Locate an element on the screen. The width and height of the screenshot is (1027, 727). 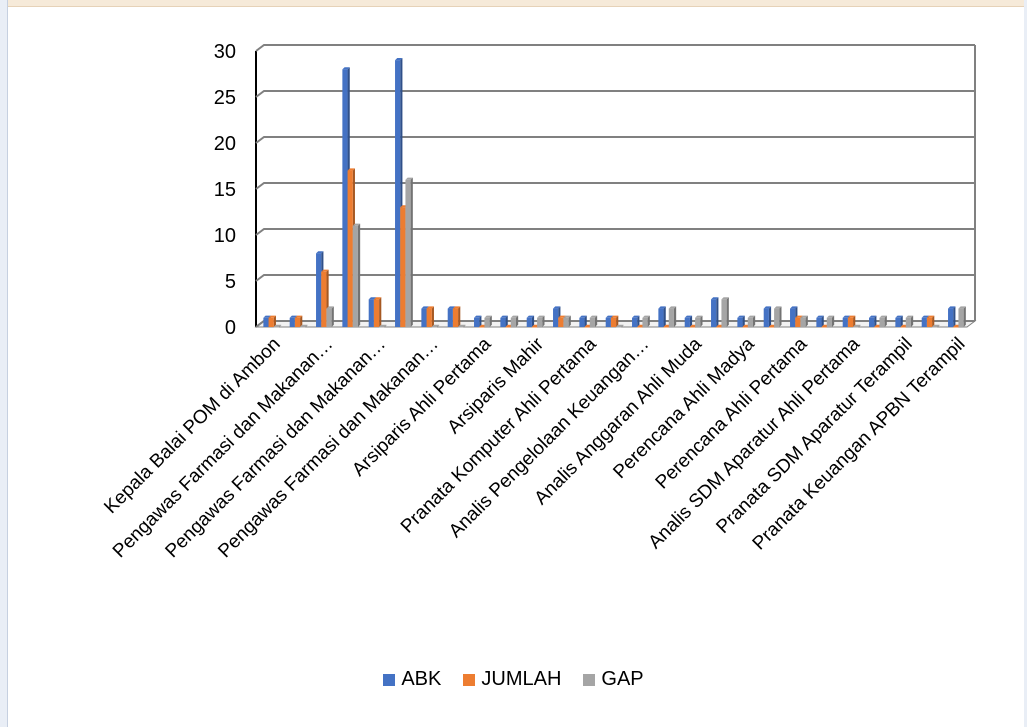
legend-swatch is located at coordinates (589, 679).